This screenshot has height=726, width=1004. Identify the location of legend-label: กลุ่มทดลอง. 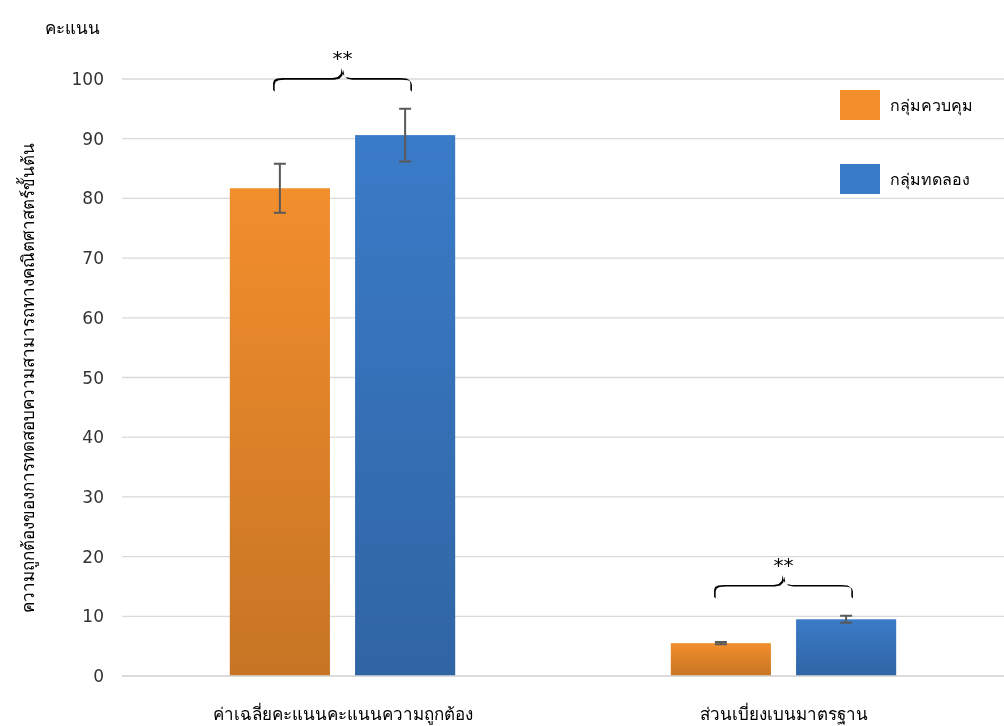
(930, 180).